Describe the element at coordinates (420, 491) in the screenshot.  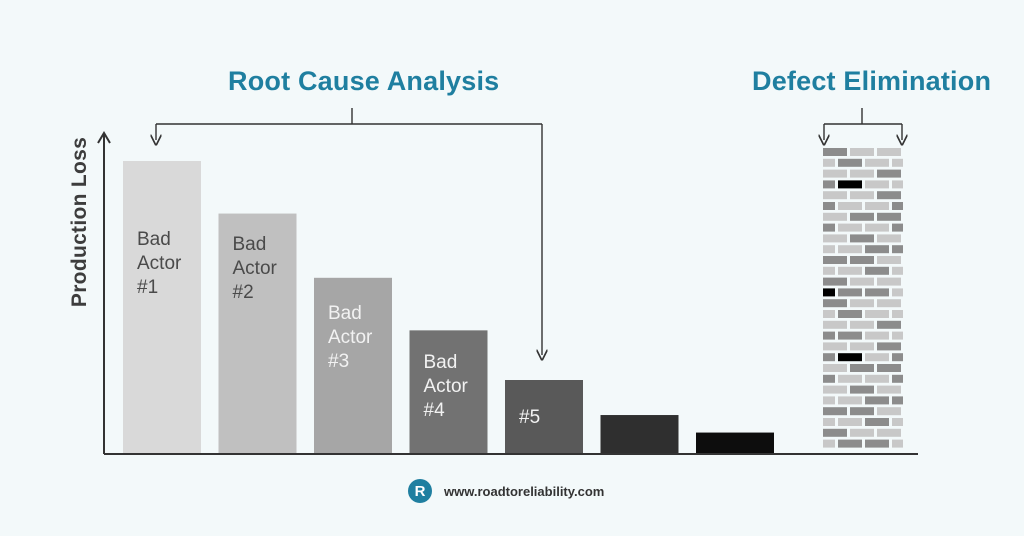
I see `brand-logo-icon: R` at that location.